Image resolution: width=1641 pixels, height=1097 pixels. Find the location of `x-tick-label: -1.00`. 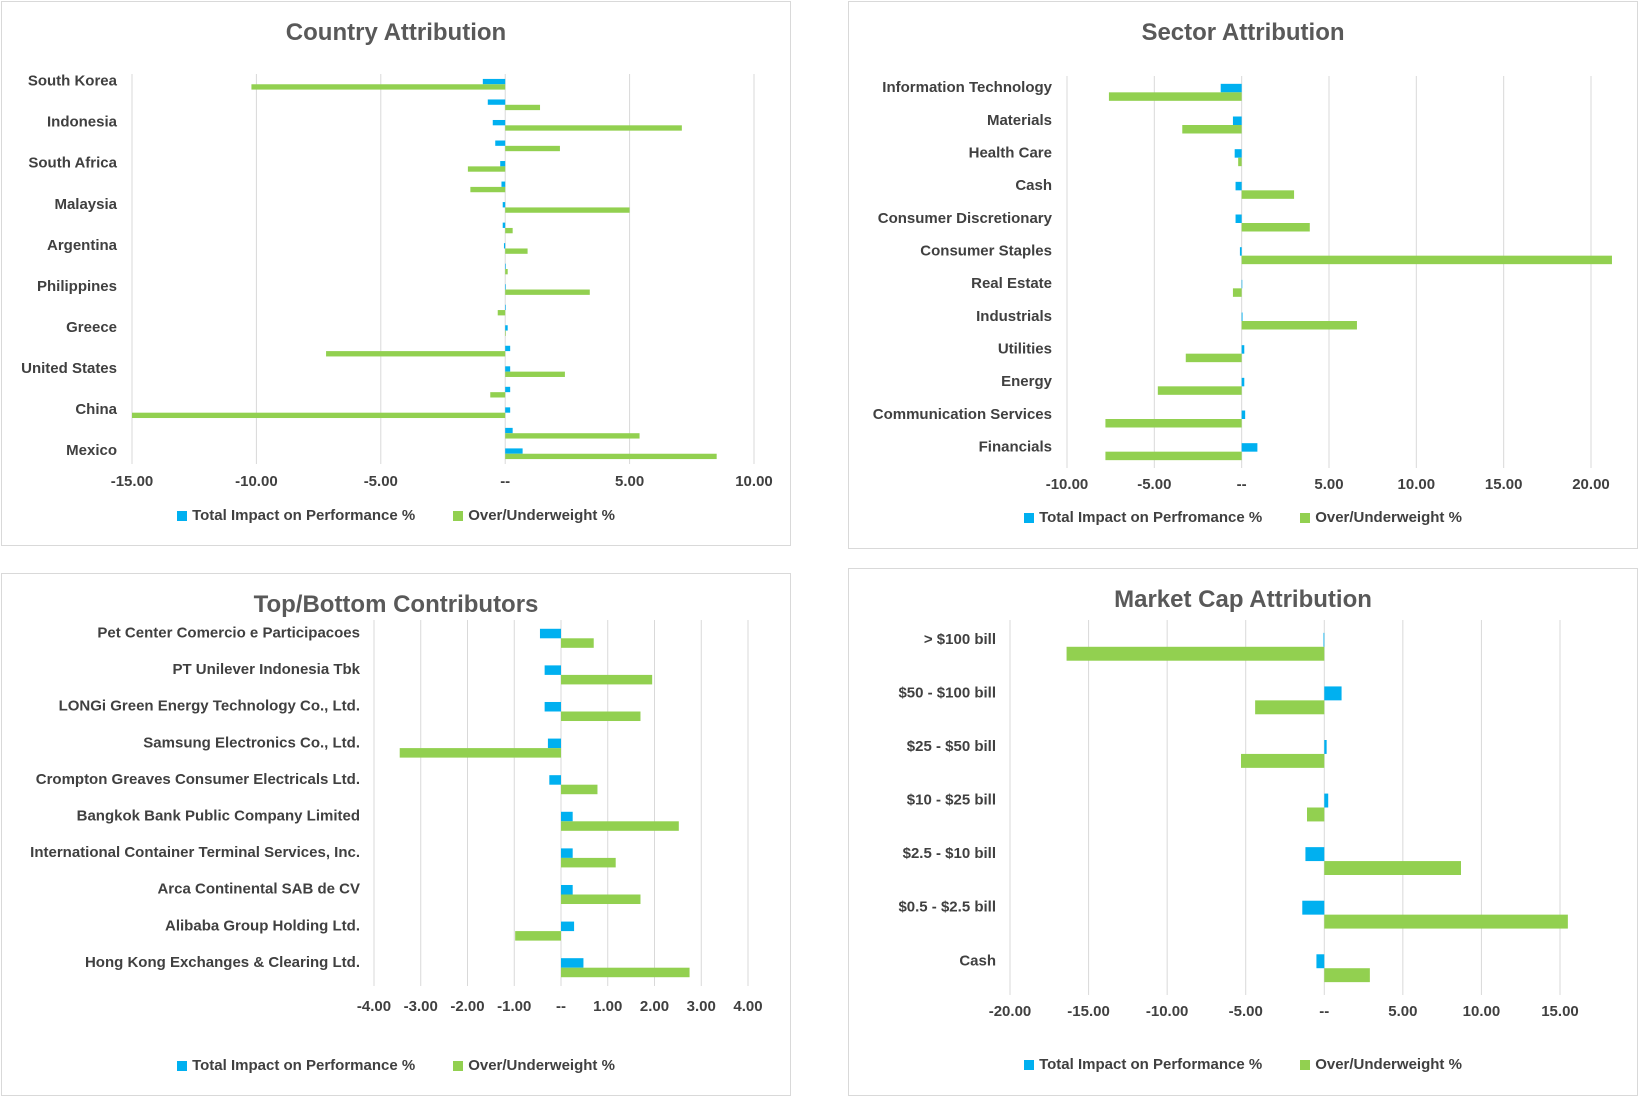

x-tick-label: -1.00 is located at coordinates (514, 1006).